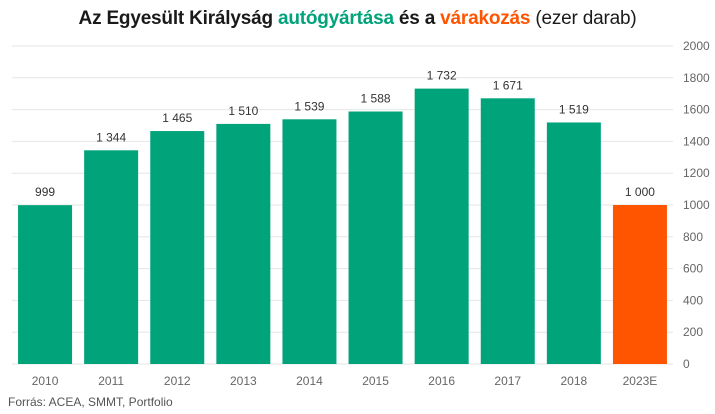 The image size is (715, 414). Describe the element at coordinates (45, 381) in the screenshot. I see `x-tick-label: 2010` at that location.